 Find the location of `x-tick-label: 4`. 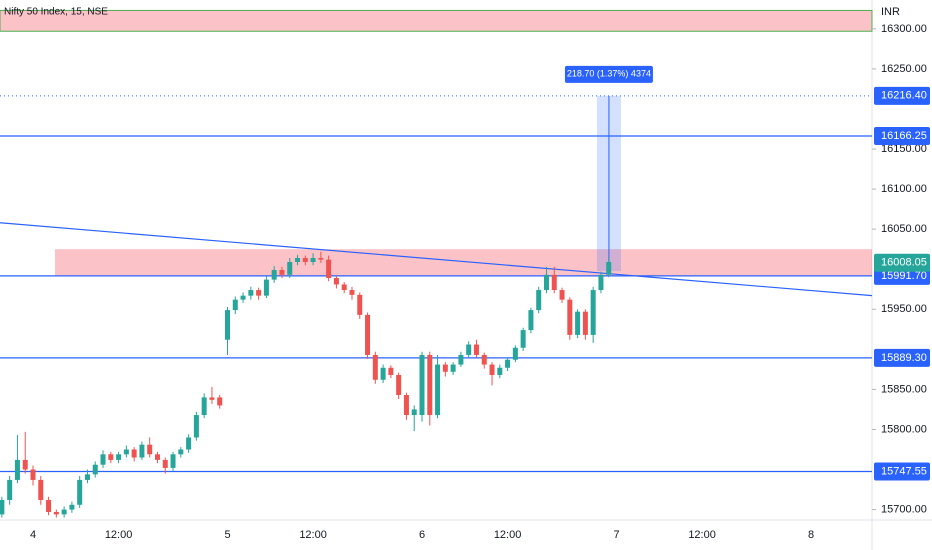

x-tick-label: 4 is located at coordinates (33, 535).